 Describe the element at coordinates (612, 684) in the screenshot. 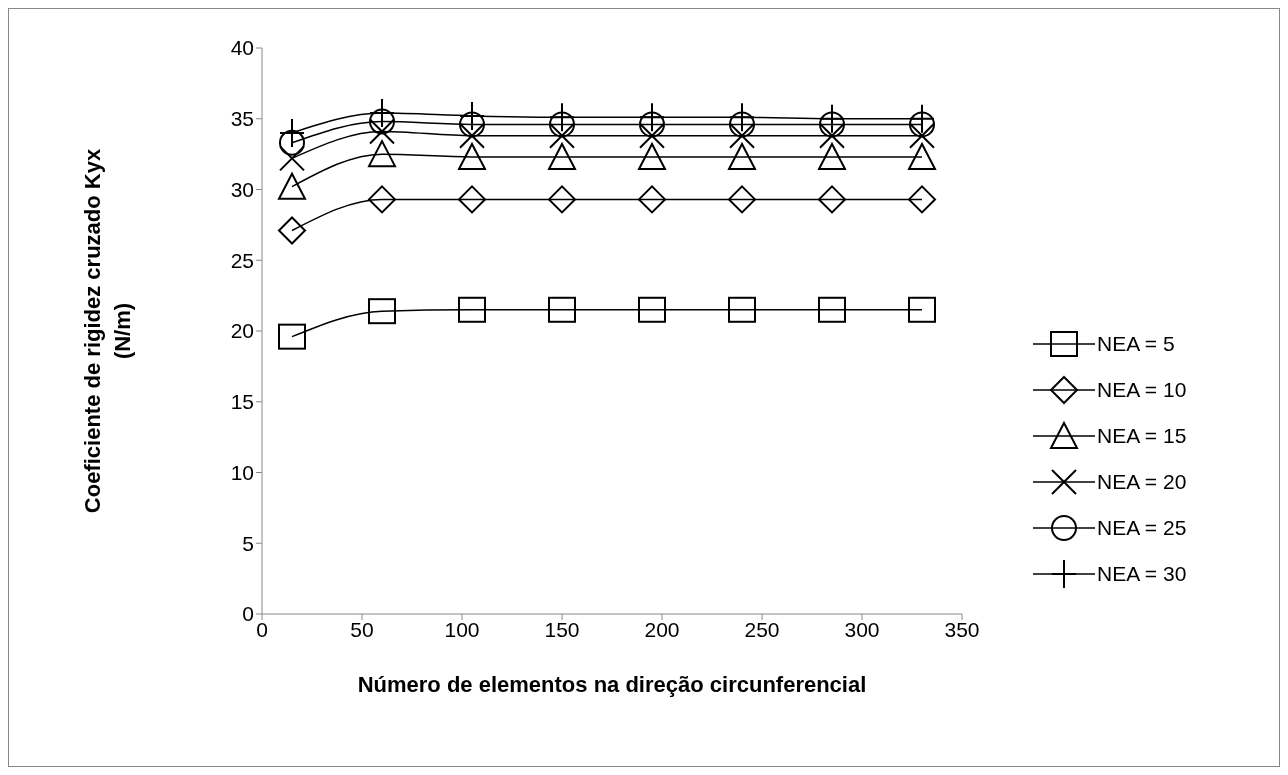

I see `x-axis-title: Número de elementos na direção circunferencial` at that location.